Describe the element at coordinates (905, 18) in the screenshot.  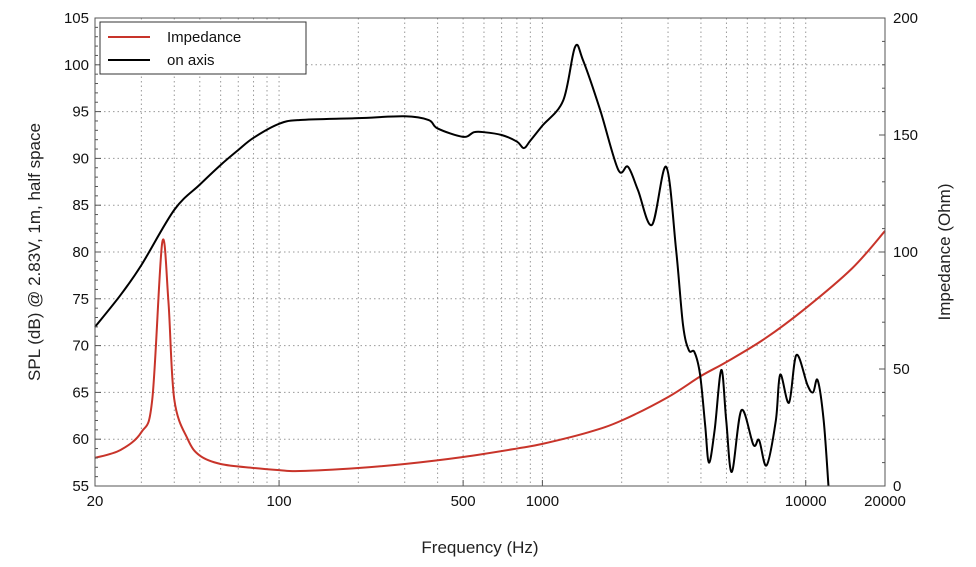
I see `y2-tick-label: 200` at that location.